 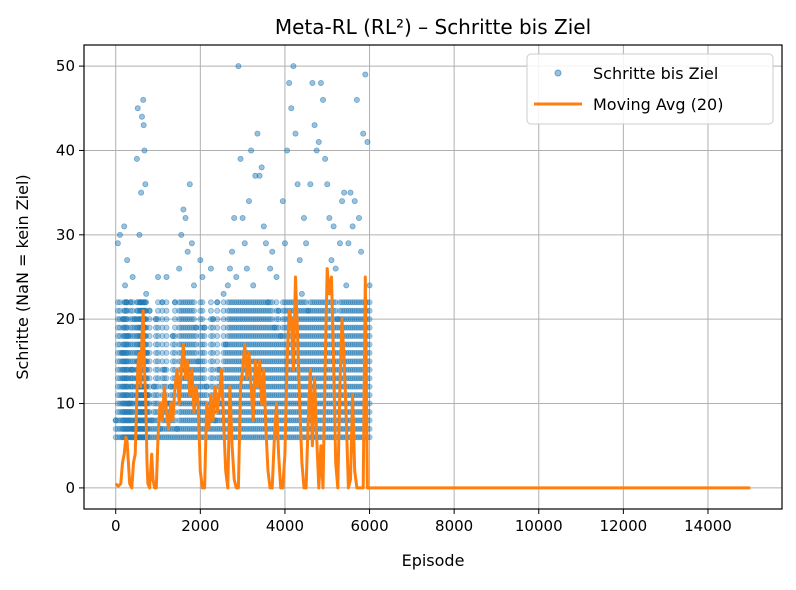 What do you see at coordinates (65, 319) in the screenshot?
I see `y-tick-label: 20` at bounding box center [65, 319].